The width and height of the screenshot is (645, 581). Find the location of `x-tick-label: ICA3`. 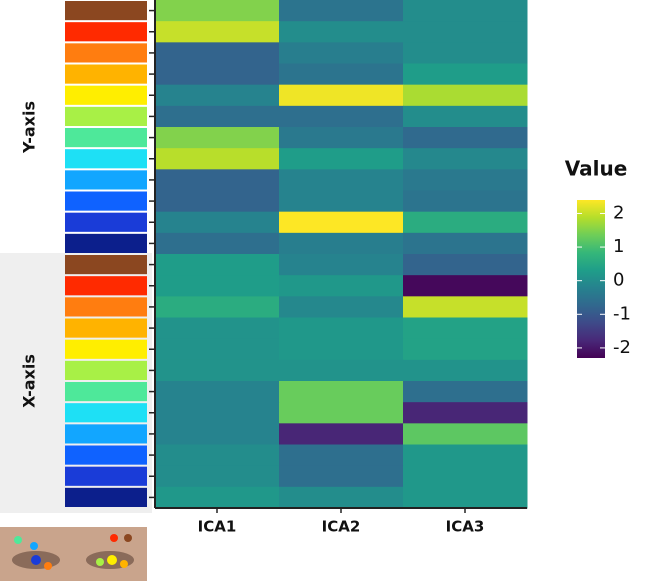

x-tick-label: ICA3 is located at coordinates (465, 527).